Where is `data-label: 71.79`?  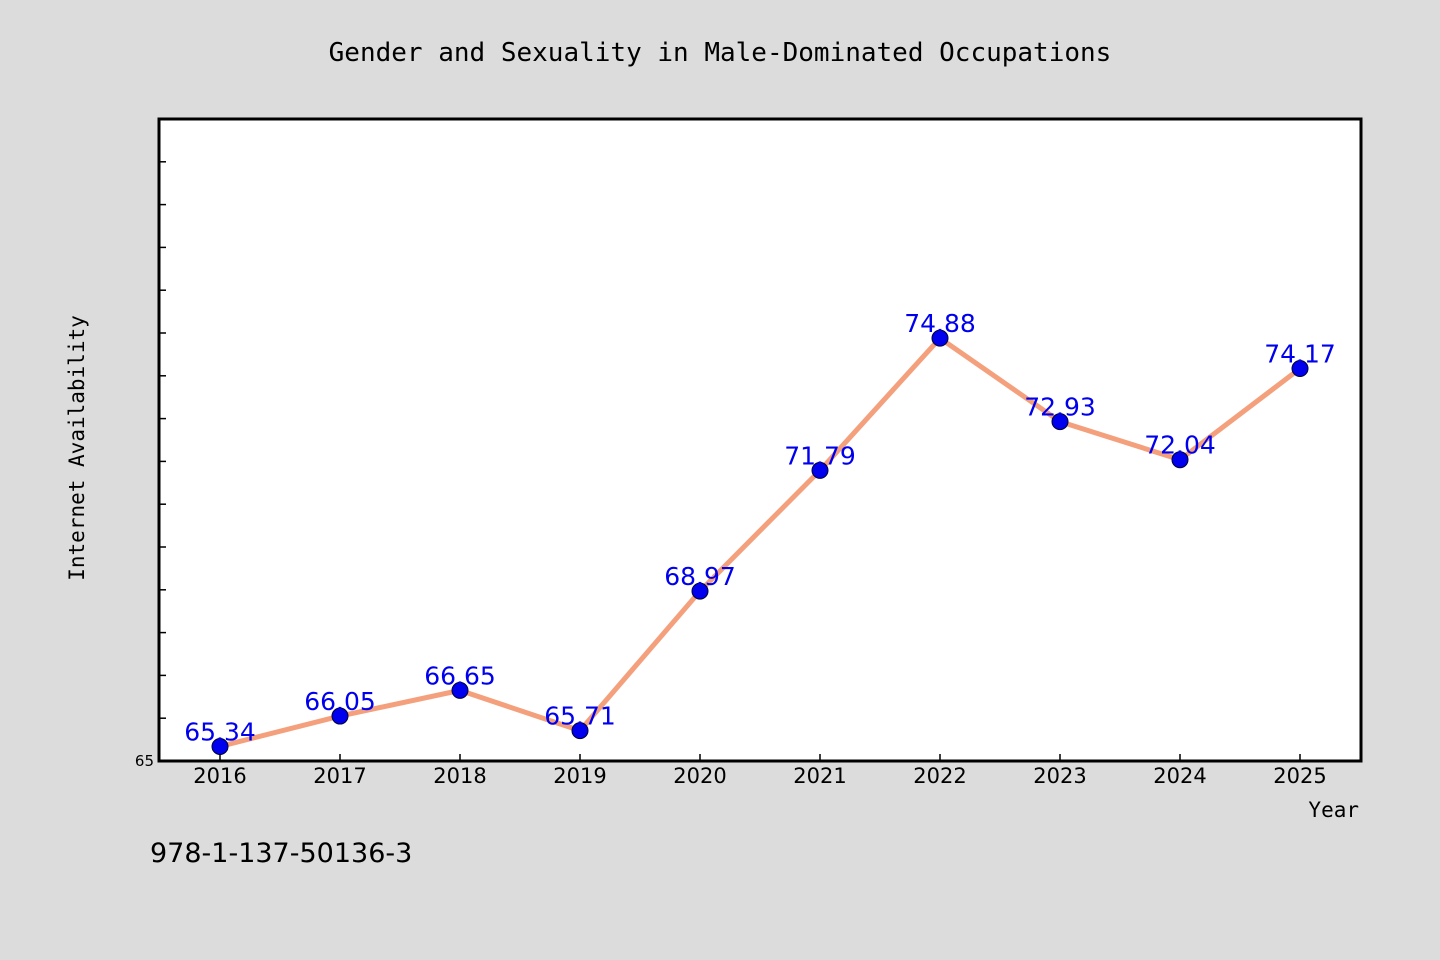 data-label: 71.79 is located at coordinates (820, 455).